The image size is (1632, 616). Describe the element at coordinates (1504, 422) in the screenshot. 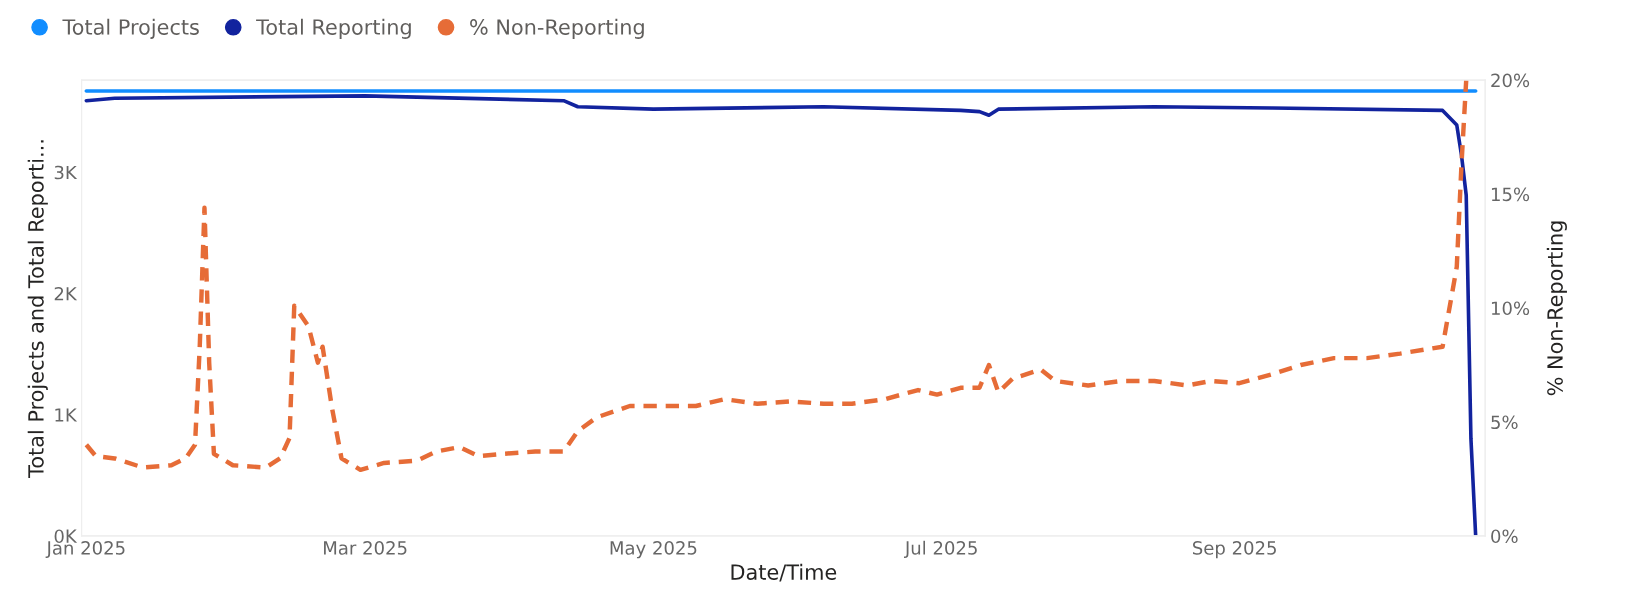

I see `y2-tick-label: 5%` at that location.